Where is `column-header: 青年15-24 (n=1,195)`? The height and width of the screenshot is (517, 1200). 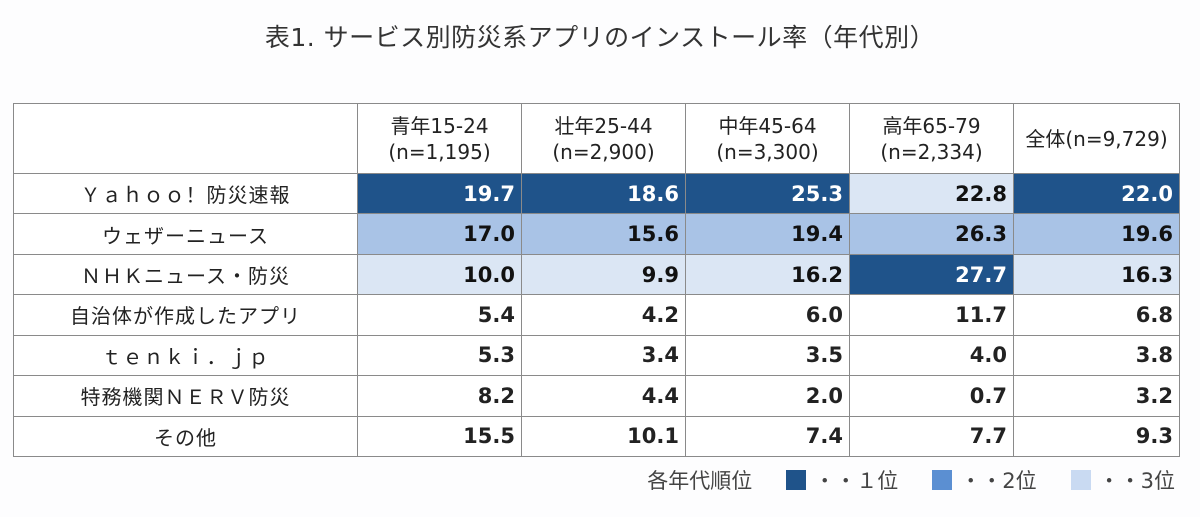
column-header: 青年15-24 (n=1,195) is located at coordinates (439, 138).